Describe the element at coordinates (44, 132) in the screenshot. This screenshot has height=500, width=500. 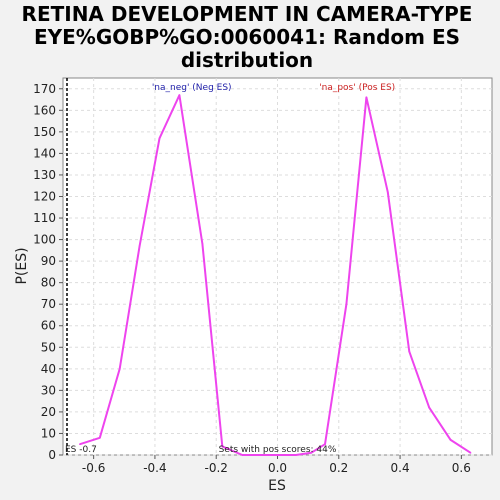
I see `y-tick-label: 150` at that location.